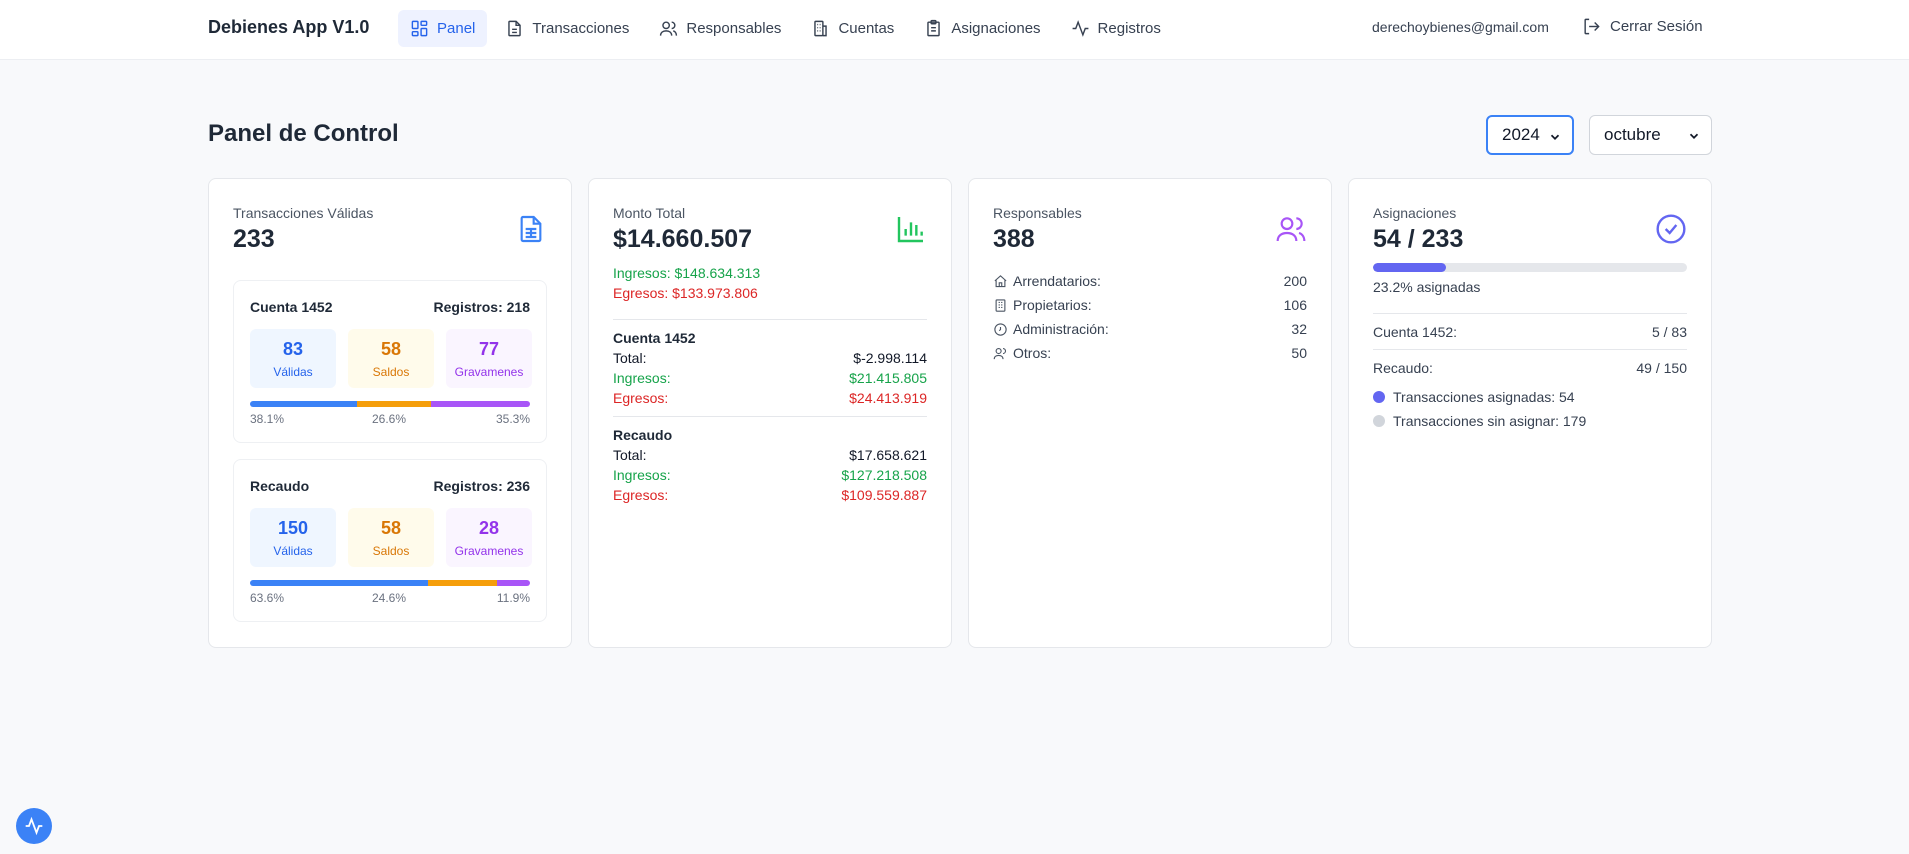  Describe the element at coordinates (419, 28) in the screenshot. I see `dashboard-icon` at that location.